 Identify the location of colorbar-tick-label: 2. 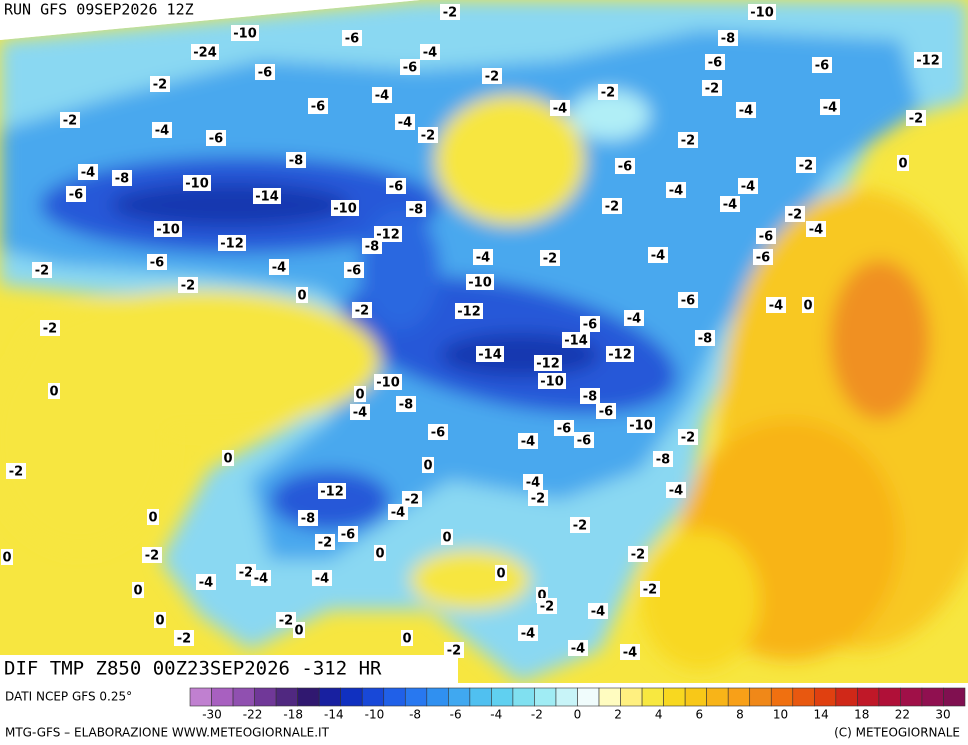
(618, 715).